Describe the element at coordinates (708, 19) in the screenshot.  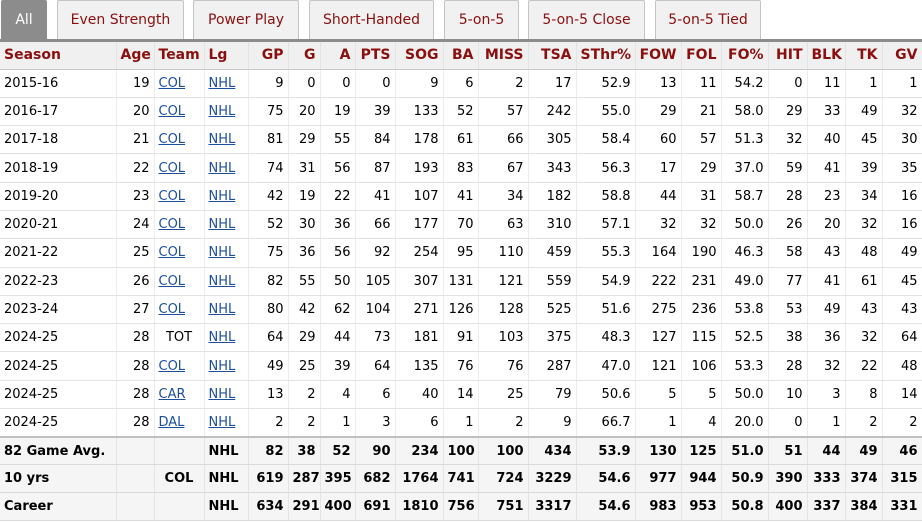
I see `tab-5-on-5-tied: 5-on-5 Tied` at that location.